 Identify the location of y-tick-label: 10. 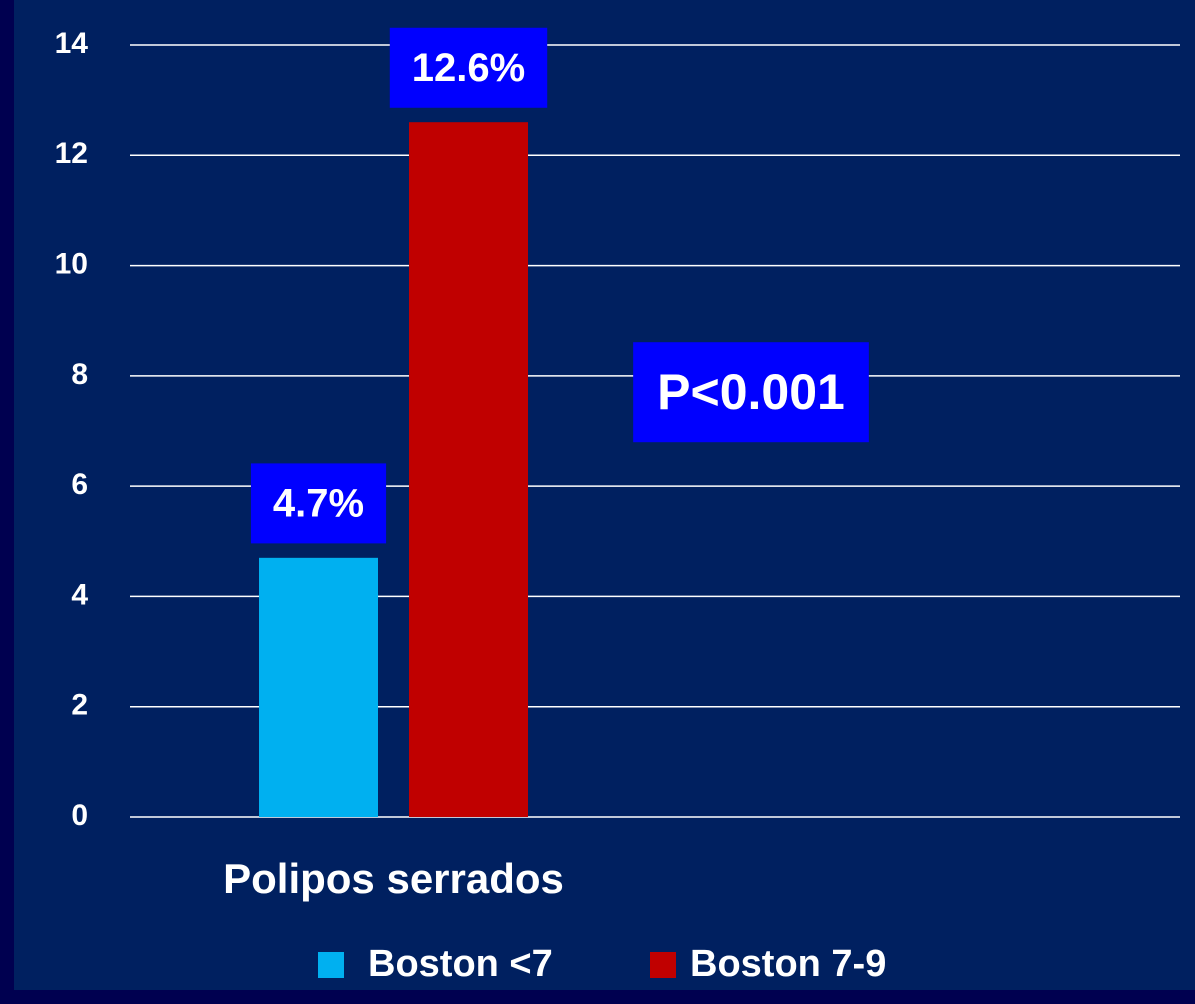
(71, 263).